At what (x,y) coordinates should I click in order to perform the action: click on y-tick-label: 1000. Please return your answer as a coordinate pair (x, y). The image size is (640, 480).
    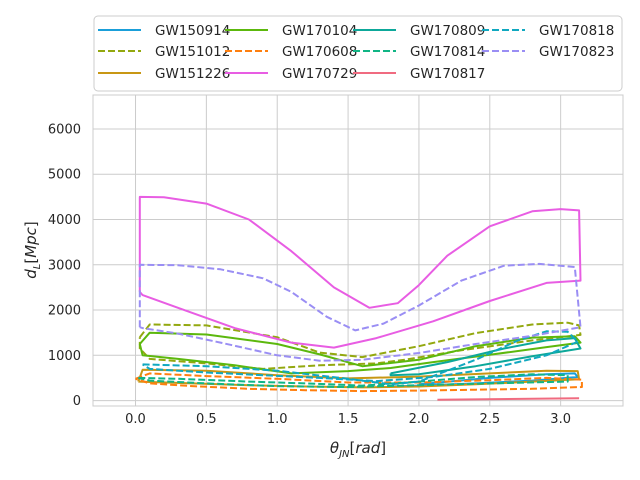
    Looking at the image, I should click on (64, 356).